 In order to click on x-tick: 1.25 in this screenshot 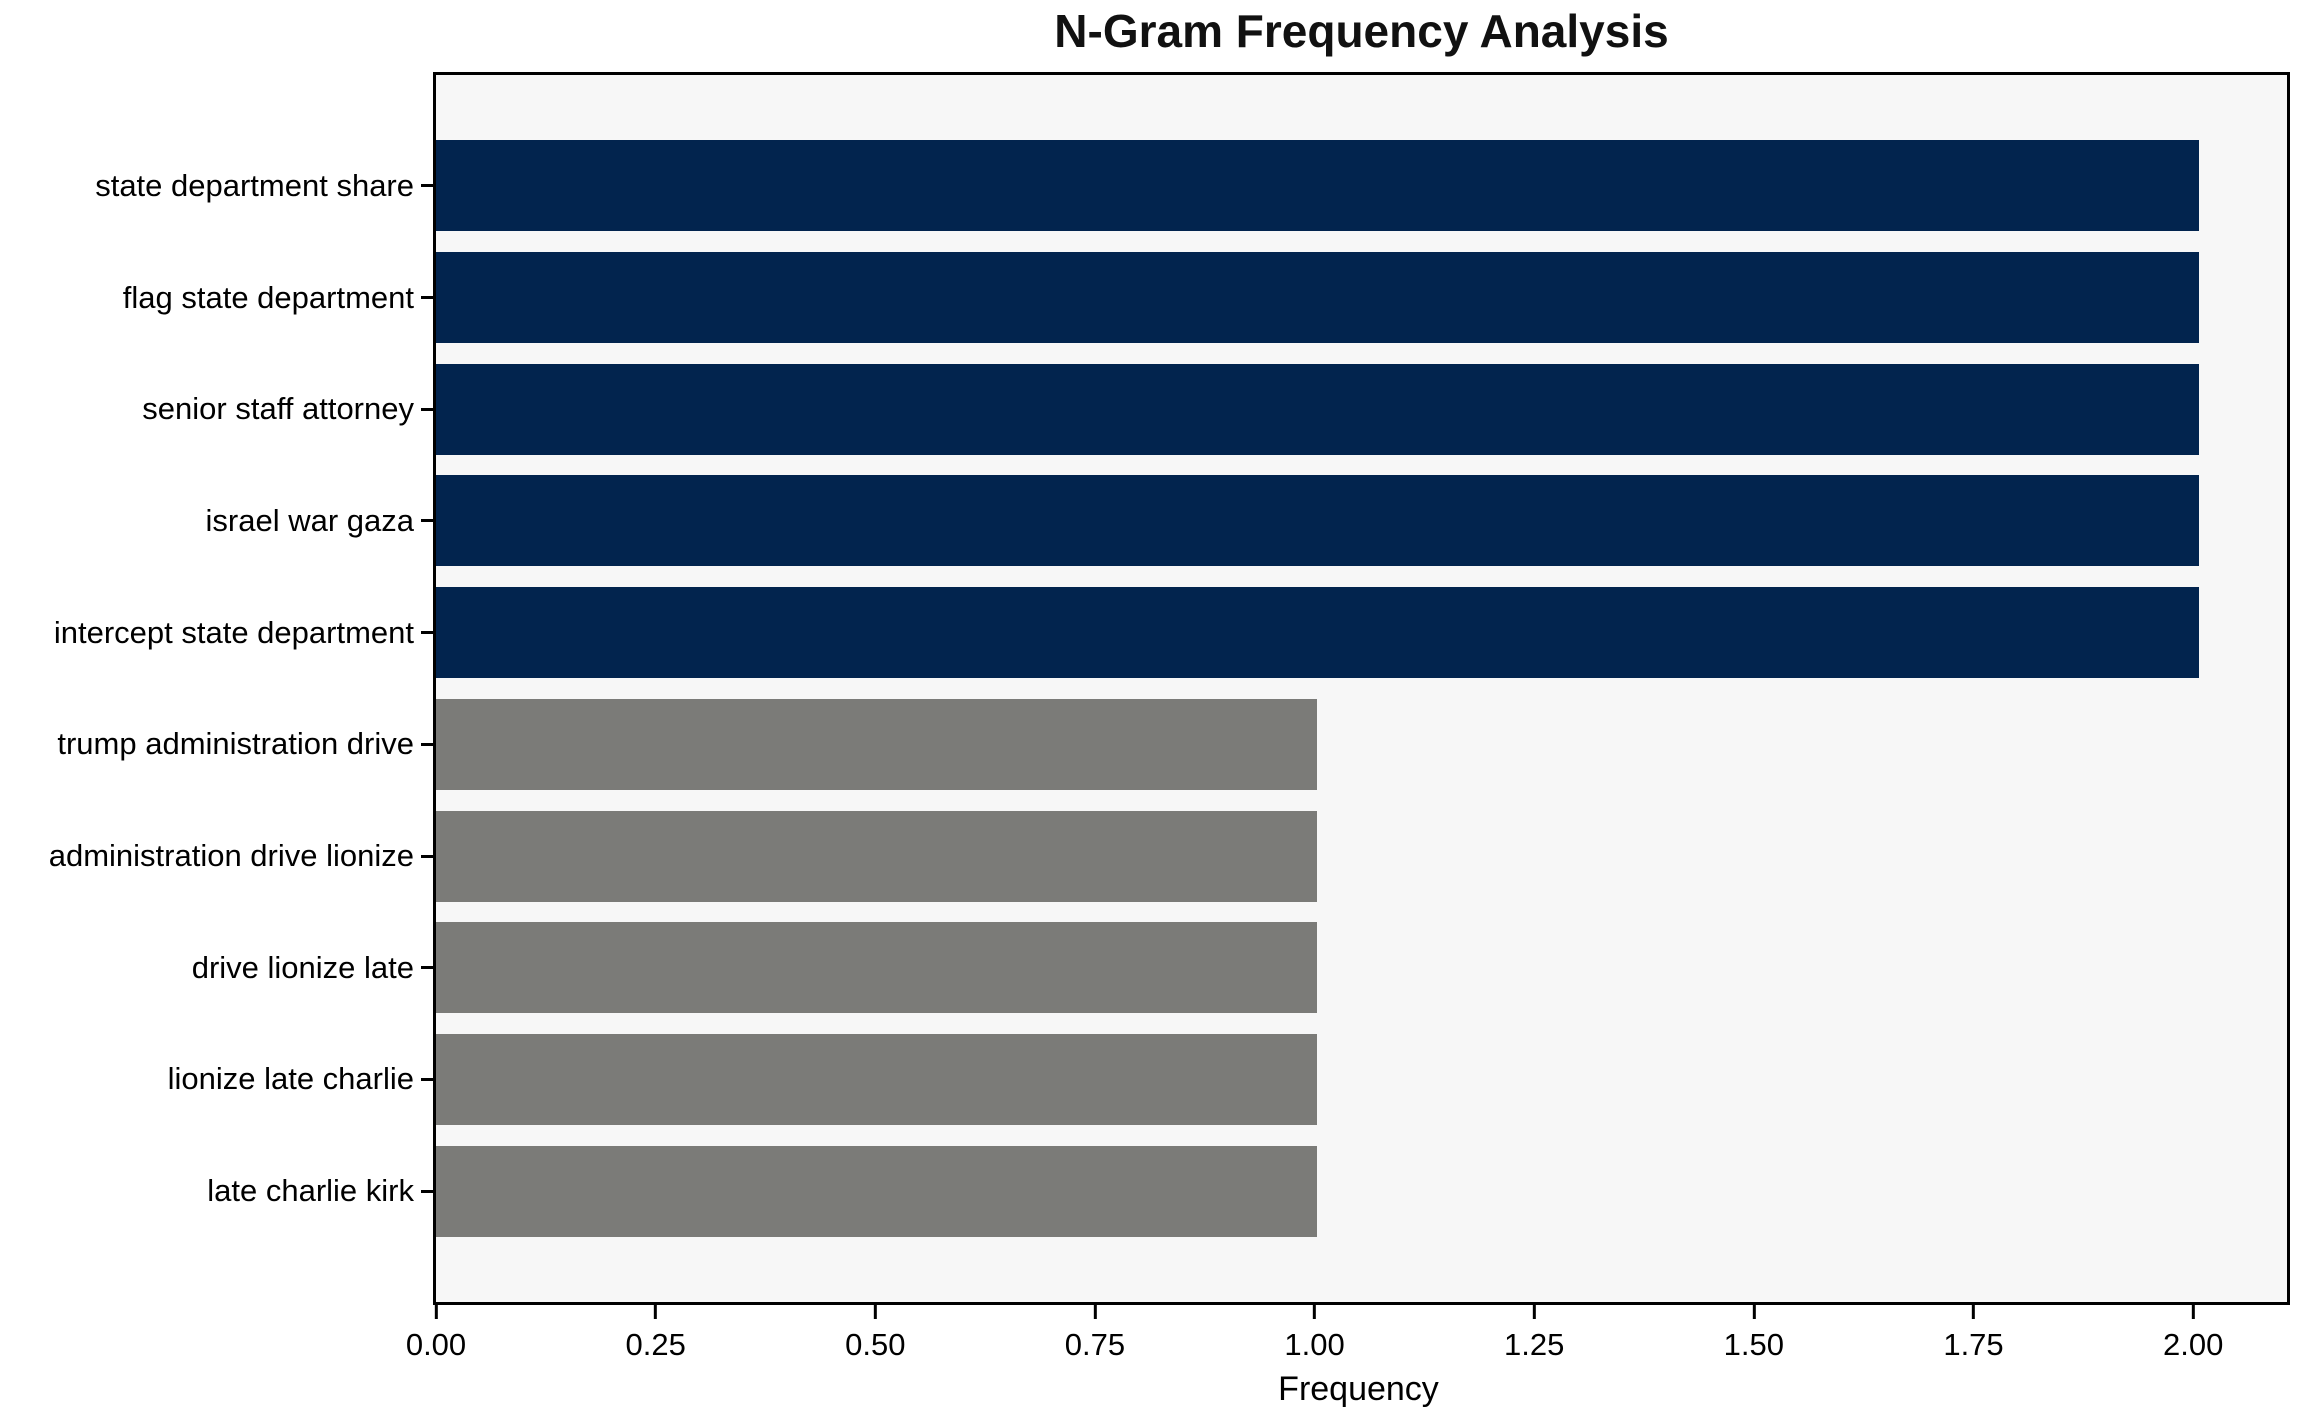, I will do `click(1534, 1334)`.